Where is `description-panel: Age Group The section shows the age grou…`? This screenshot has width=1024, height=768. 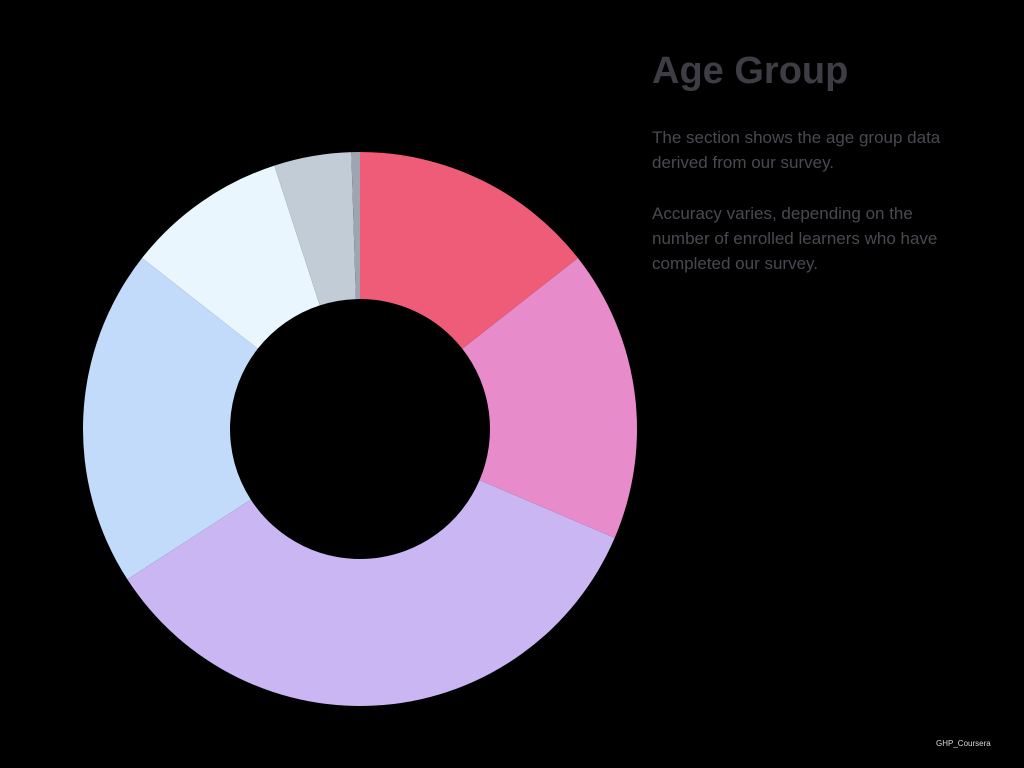 description-panel: Age Group The section shows the age grou… is located at coordinates (809, 163).